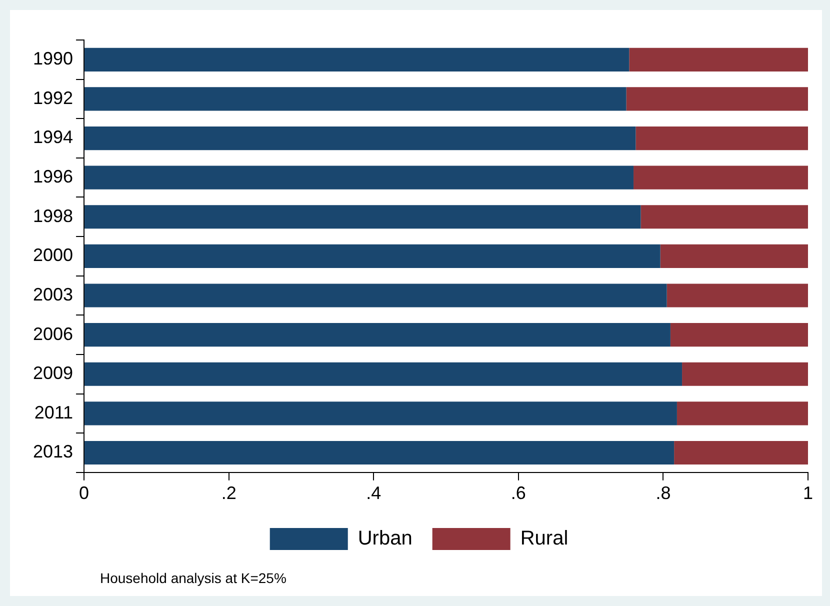  What do you see at coordinates (53, 373) in the screenshot?
I see `y-tick-label: 2009` at bounding box center [53, 373].